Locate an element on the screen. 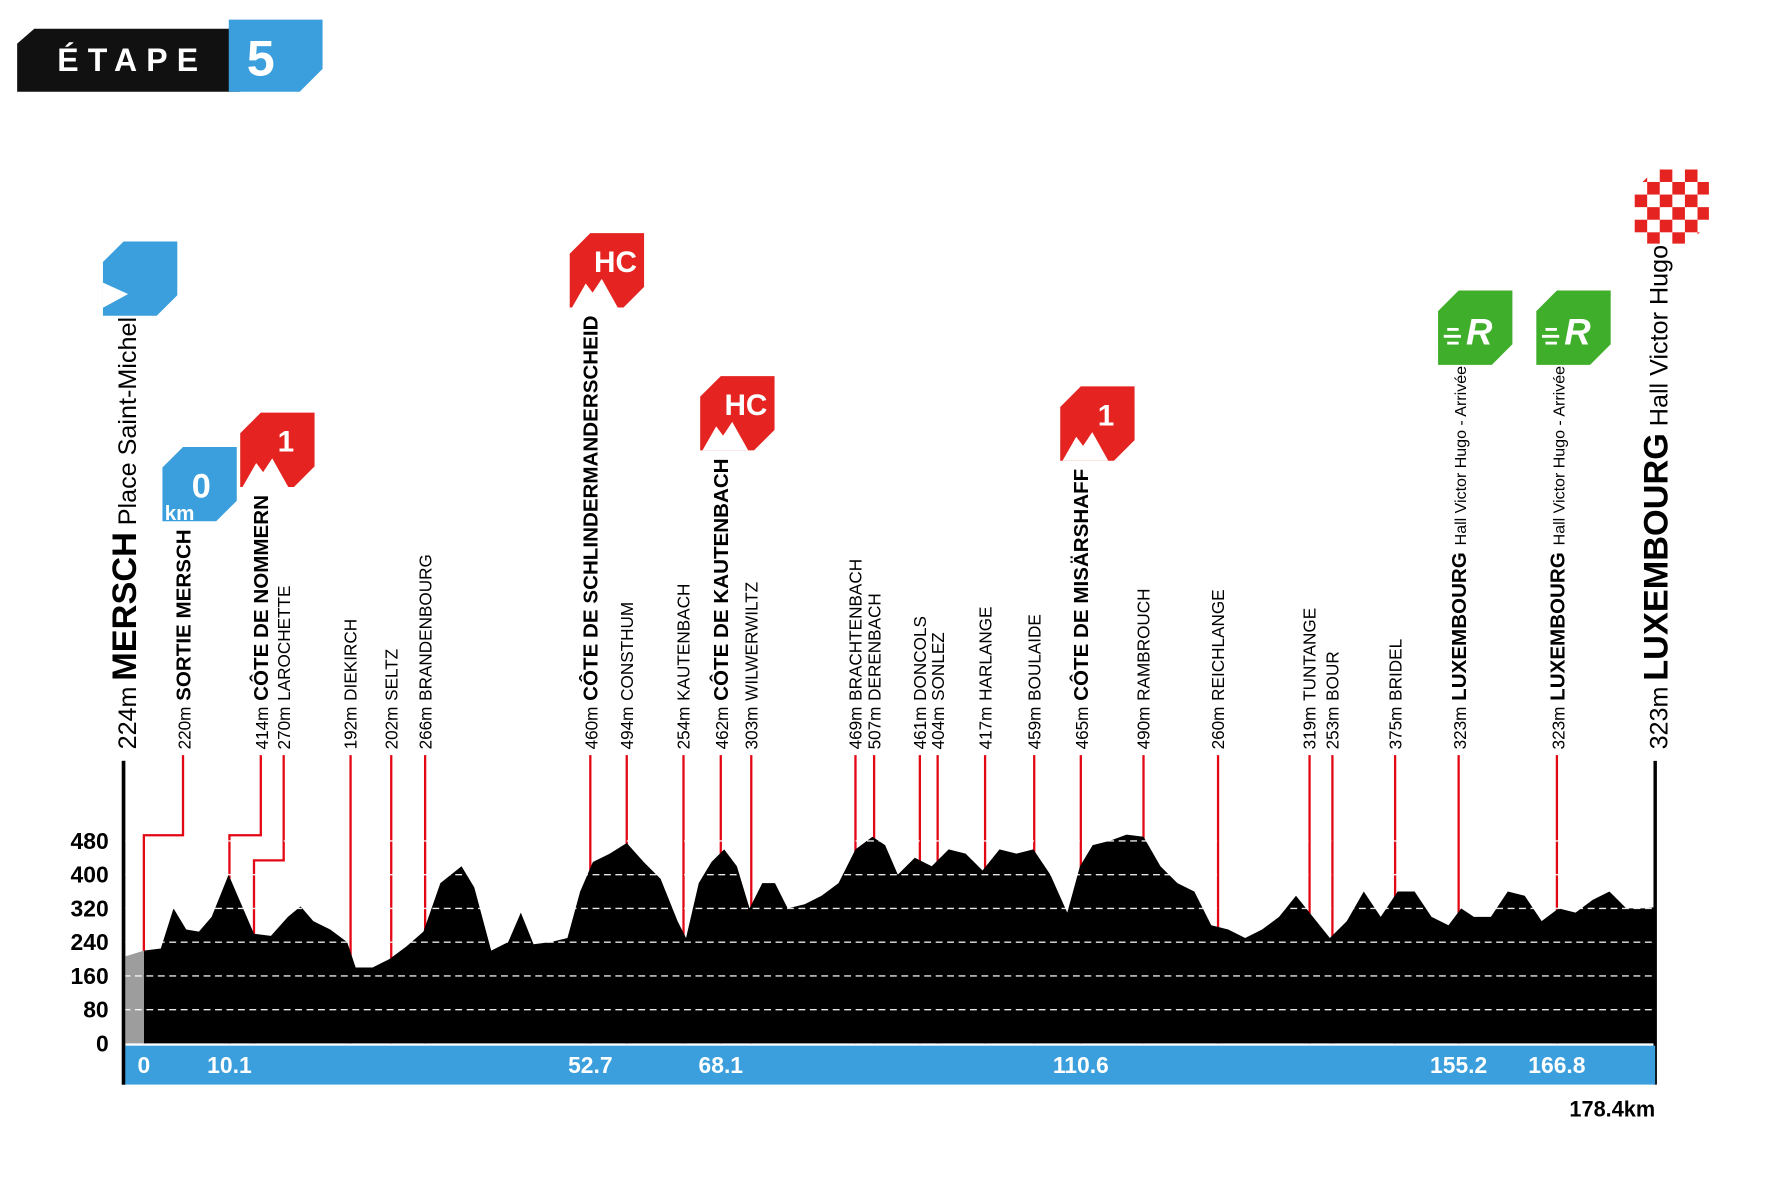  waypoint-label: 254m KAUTENBACH is located at coordinates (684, 667).